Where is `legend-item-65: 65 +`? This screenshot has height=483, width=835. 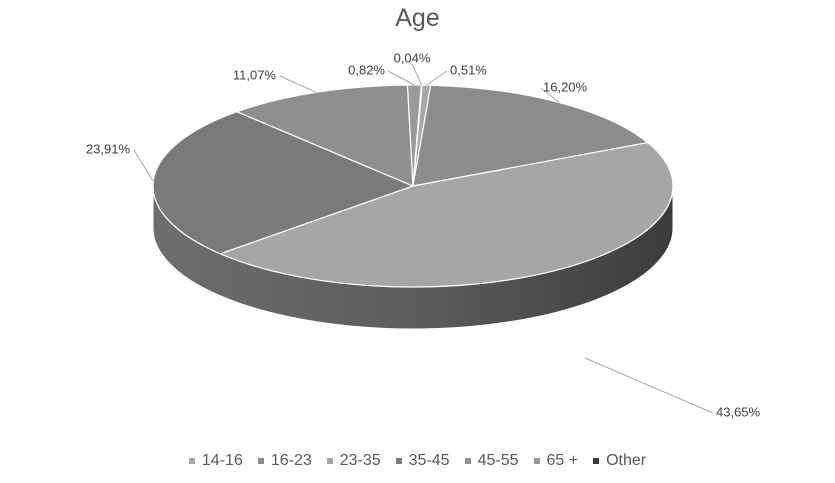
legend-item-65: 65 + is located at coordinates (556, 461).